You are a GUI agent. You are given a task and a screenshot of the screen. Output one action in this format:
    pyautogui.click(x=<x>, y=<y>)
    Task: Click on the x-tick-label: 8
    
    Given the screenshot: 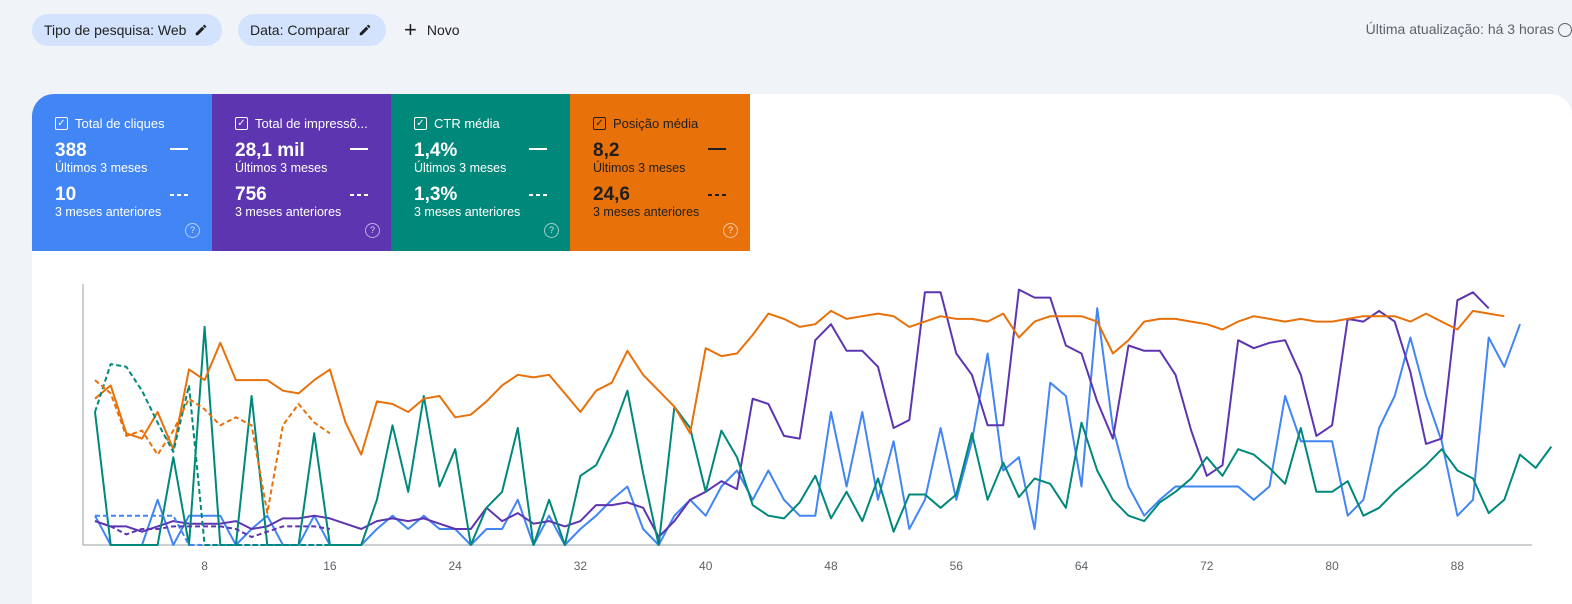 What is the action you would take?
    pyautogui.click(x=204, y=566)
    